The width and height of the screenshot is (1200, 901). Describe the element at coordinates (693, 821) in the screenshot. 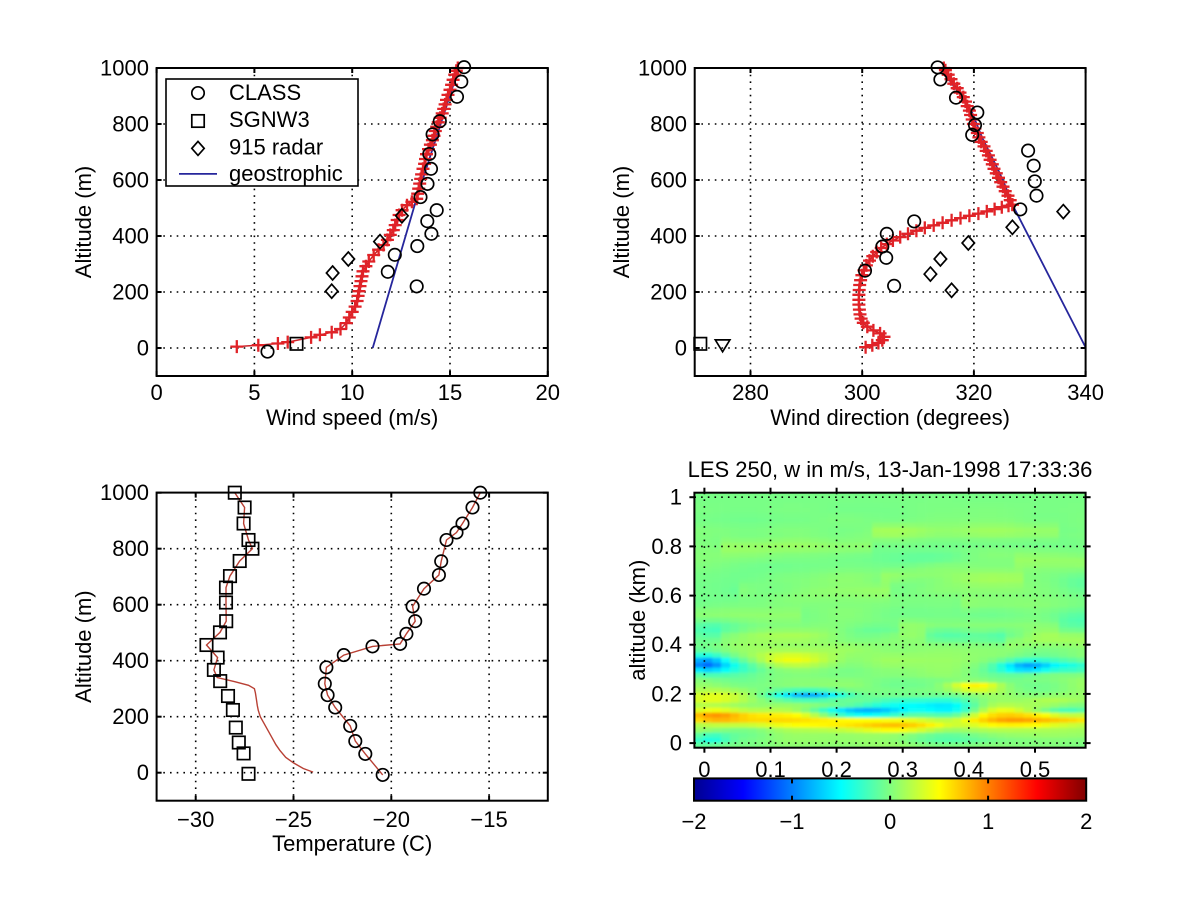

I see `svg-text: −2` at that location.